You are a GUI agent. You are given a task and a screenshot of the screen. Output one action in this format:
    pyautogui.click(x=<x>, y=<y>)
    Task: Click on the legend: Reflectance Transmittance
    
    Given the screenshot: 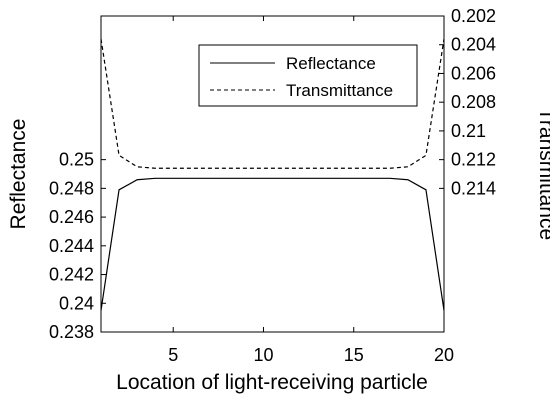 What is the action you would take?
    pyautogui.click(x=308, y=75)
    